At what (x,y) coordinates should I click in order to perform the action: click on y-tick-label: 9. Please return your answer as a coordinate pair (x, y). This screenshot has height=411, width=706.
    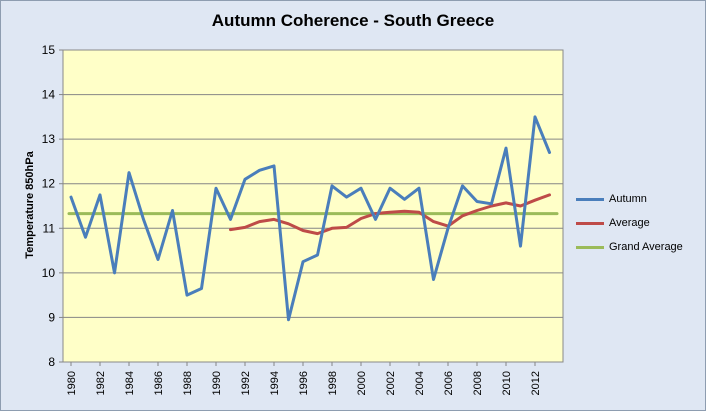
    Looking at the image, I should click on (51, 317).